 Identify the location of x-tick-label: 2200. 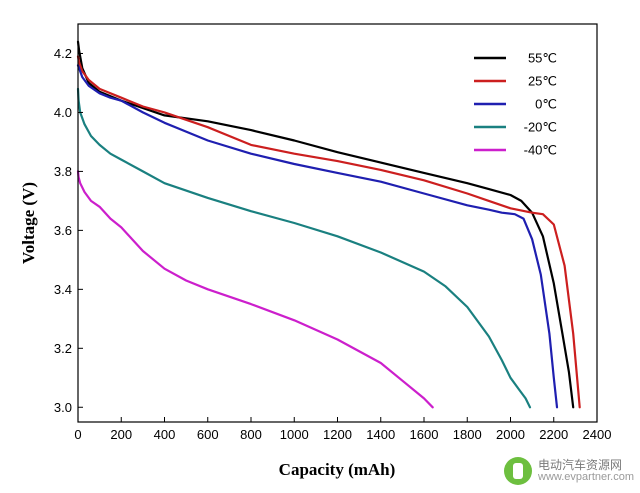
(553, 434).